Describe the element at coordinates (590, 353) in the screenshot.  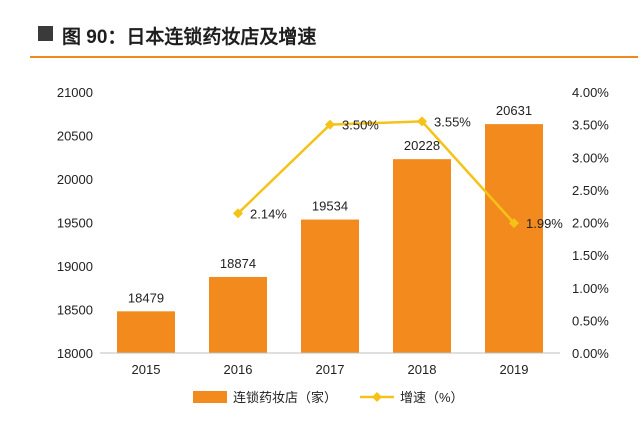
I see `y-right-tick-label: 0.00%` at that location.